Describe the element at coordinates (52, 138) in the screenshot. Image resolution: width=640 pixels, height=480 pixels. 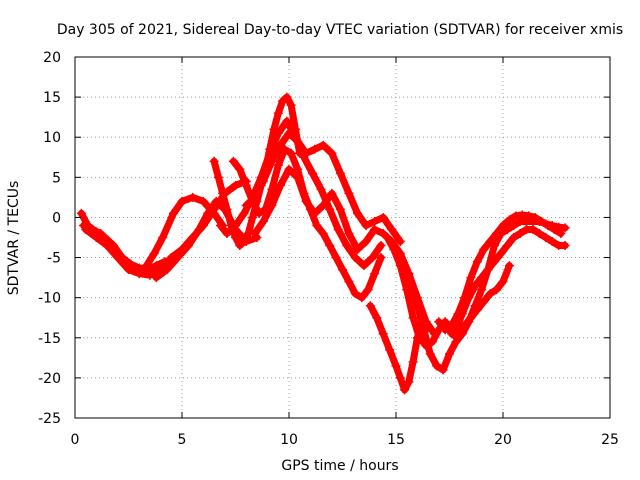
I see `y-tick-label: 10` at that location.